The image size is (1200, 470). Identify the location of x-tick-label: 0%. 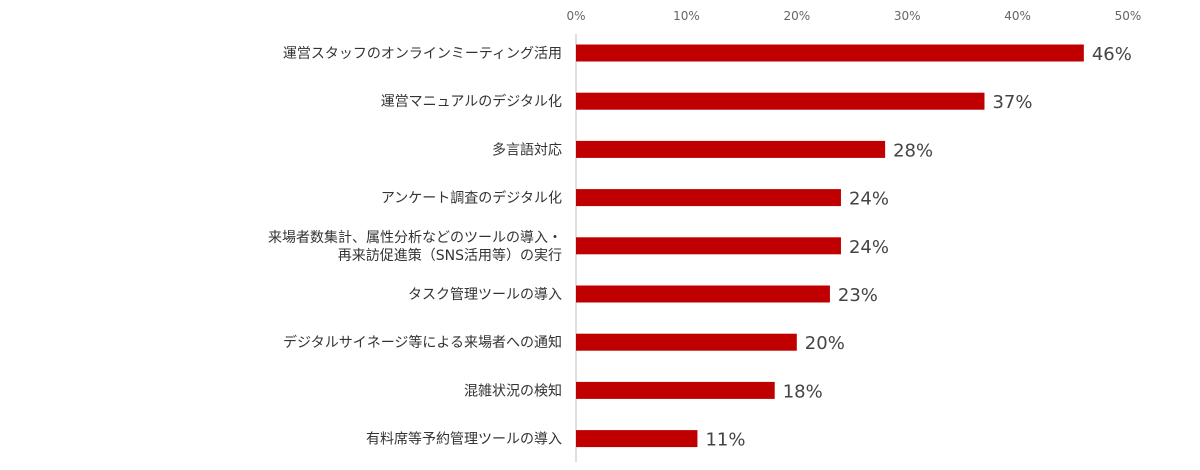
(575, 16).